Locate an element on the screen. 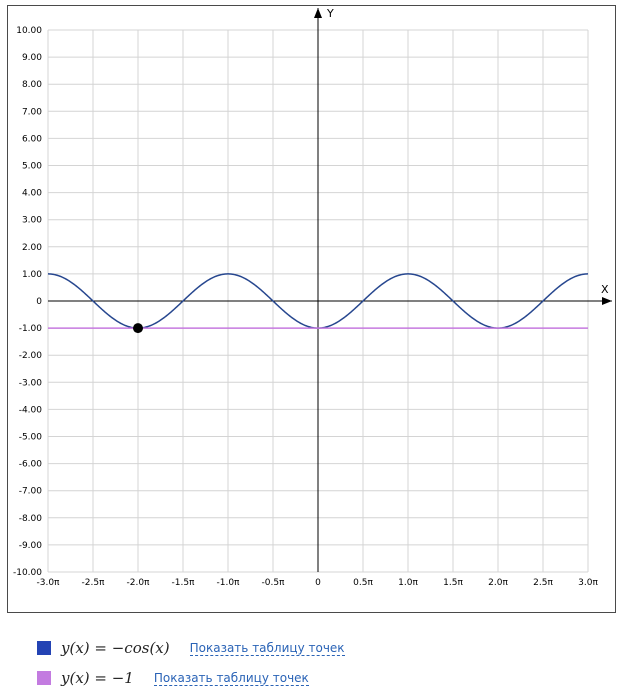  legend-item-cos: y(x) = −cos(x) Показать таблицу точек is located at coordinates (191, 648).